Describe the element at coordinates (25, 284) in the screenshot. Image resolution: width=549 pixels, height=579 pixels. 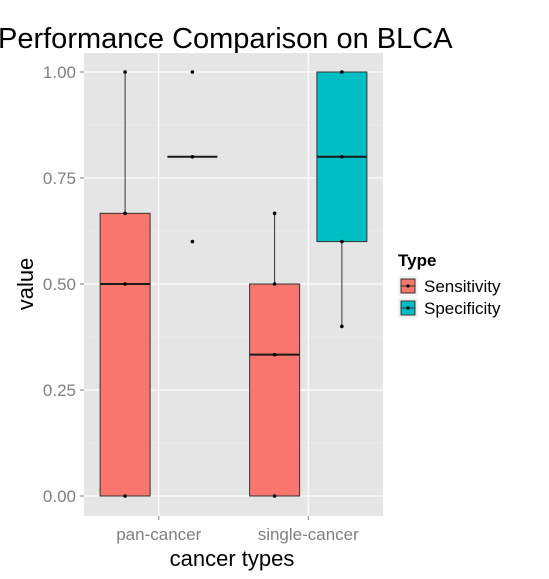
I see `y-axis-title: value` at that location.